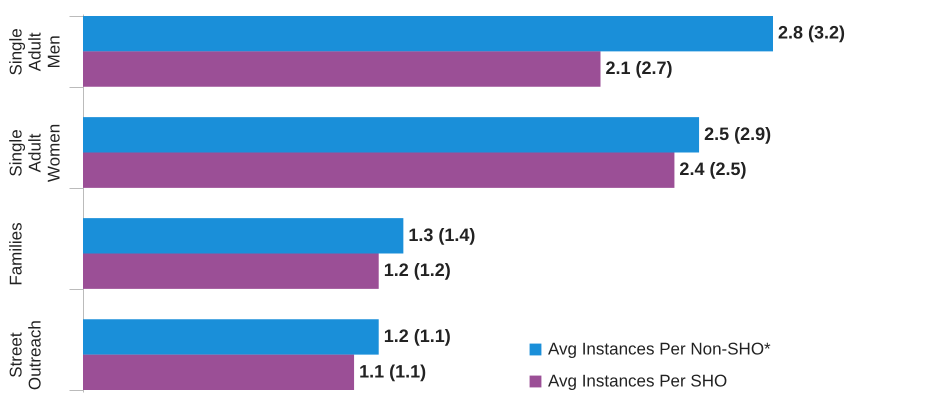  Describe the element at coordinates (16, 254) in the screenshot. I see `y-tick-label: Families` at that location.